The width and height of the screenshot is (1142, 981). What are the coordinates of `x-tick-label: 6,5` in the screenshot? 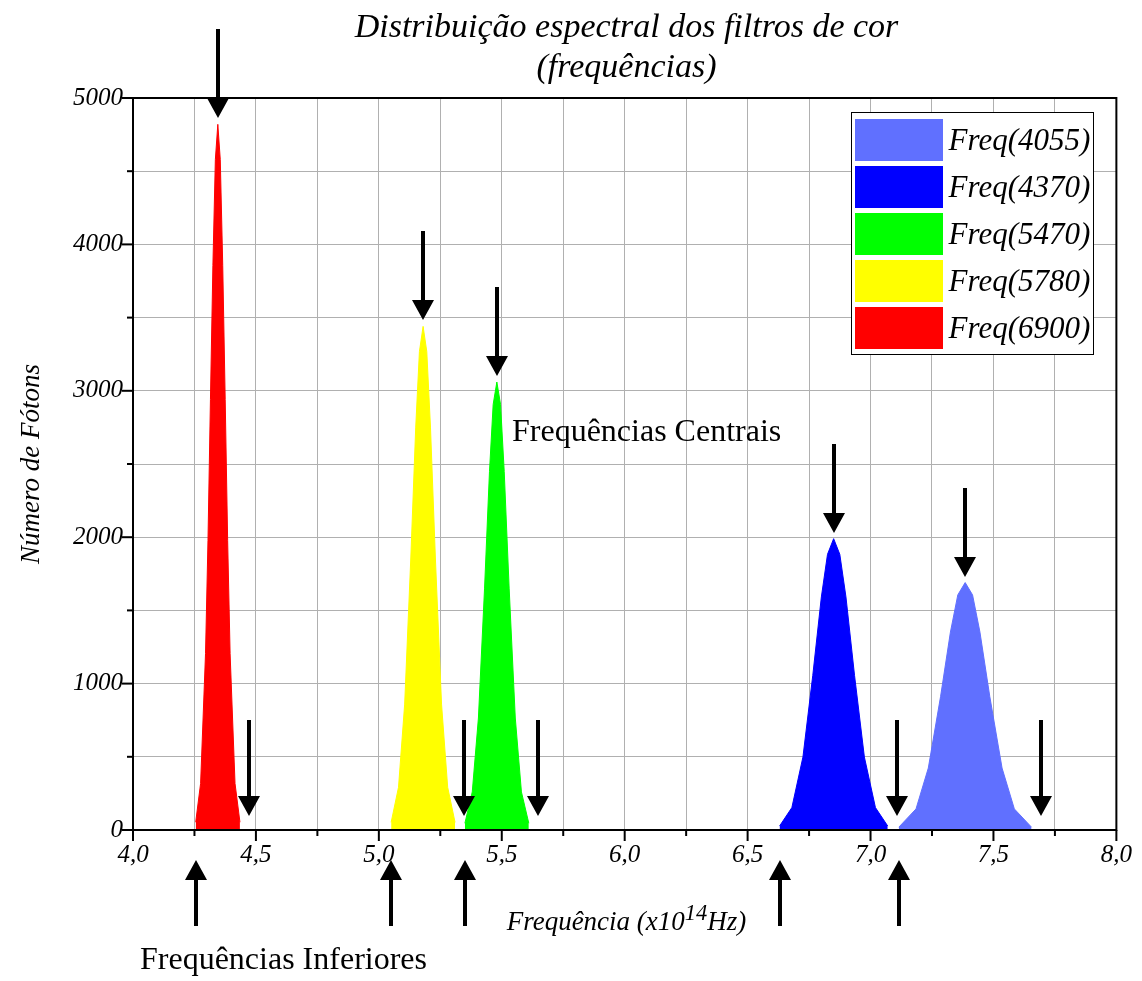 It's located at (747, 853).